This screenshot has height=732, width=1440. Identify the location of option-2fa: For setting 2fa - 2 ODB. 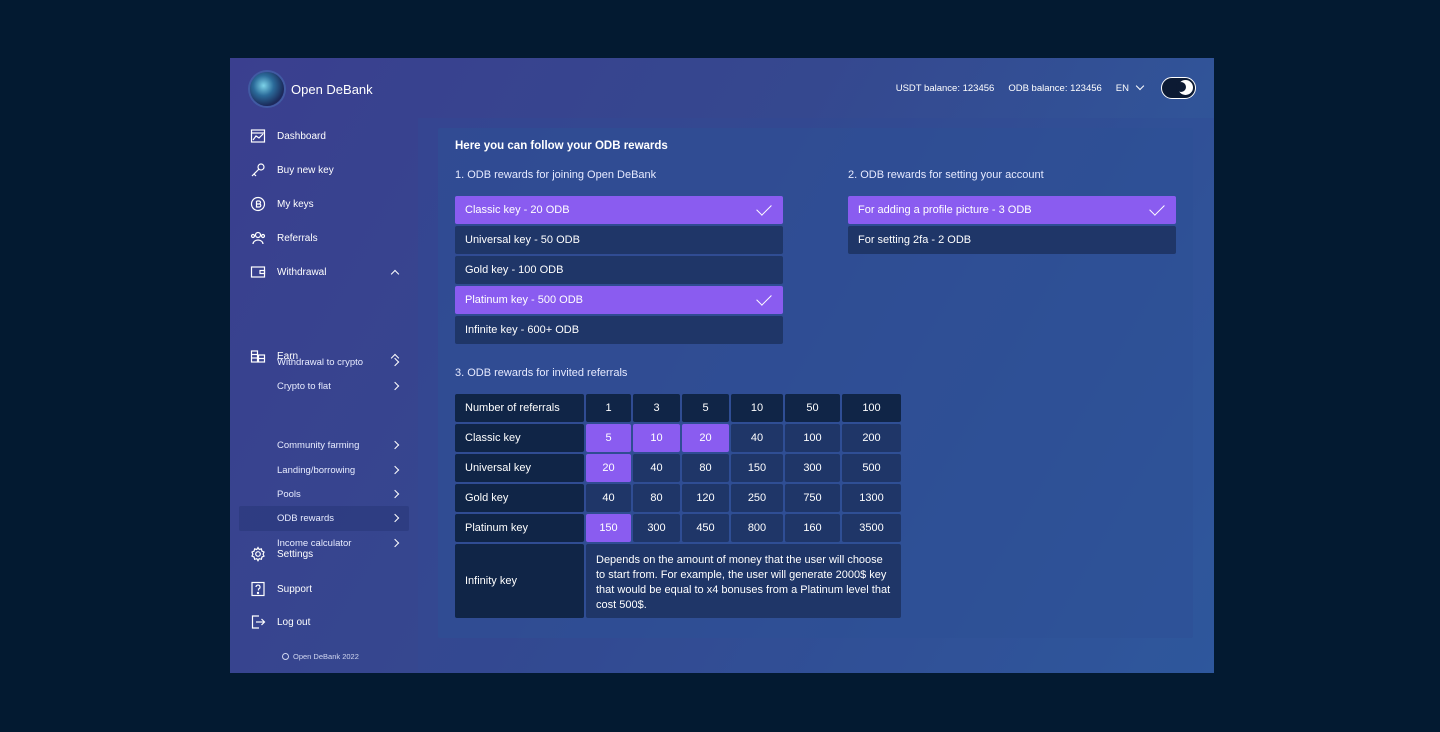
(1012, 240).